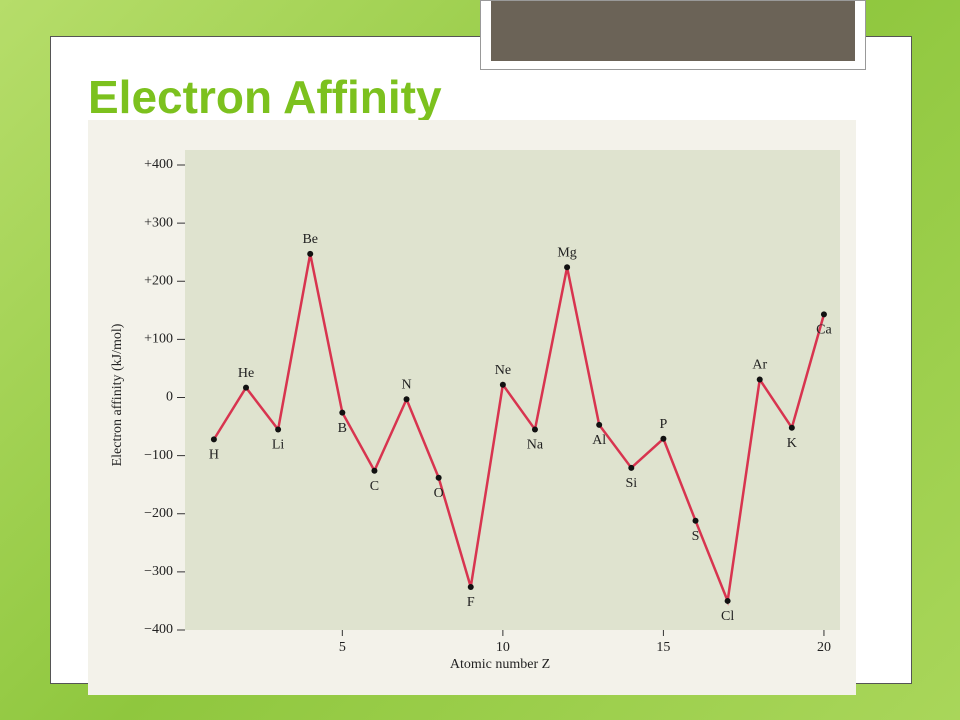 The height and width of the screenshot is (720, 960). What do you see at coordinates (535, 445) in the screenshot?
I see `point-label: Na` at bounding box center [535, 445].